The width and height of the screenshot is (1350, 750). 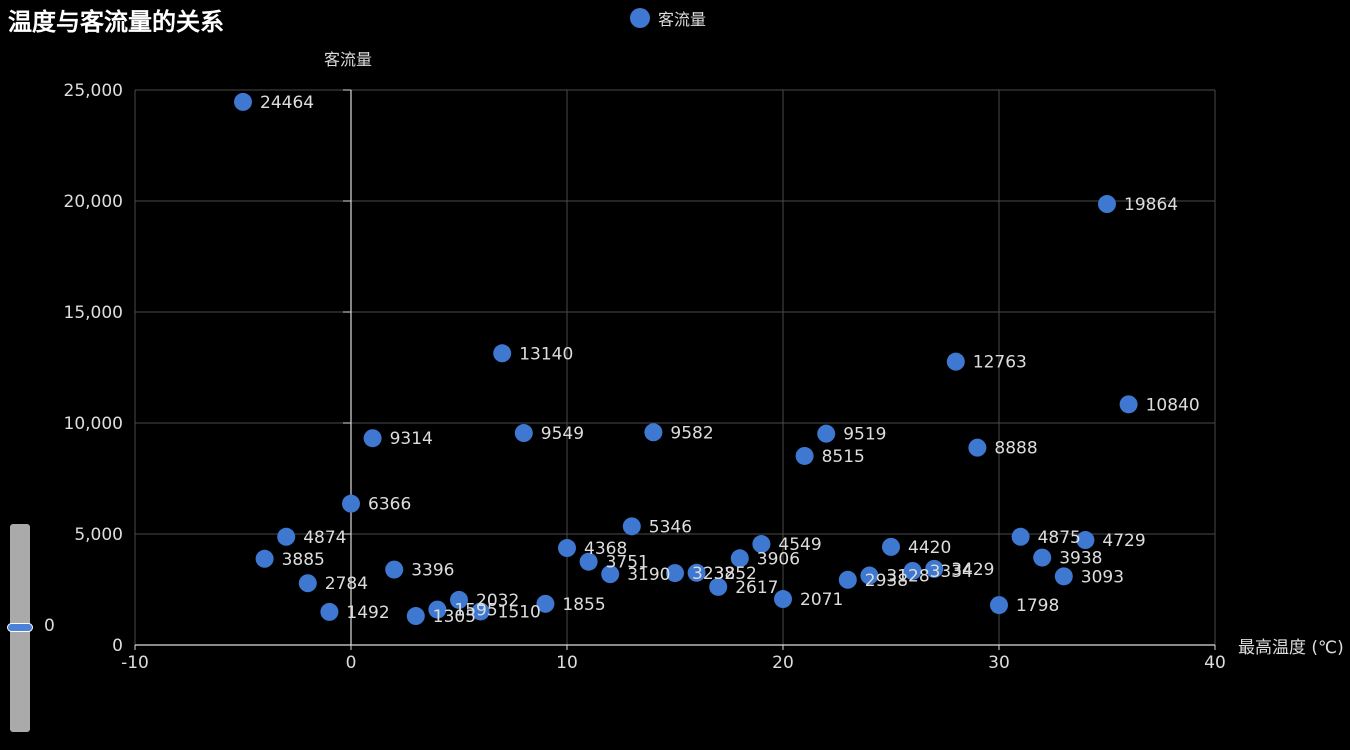 What do you see at coordinates (567, 663) in the screenshot?
I see `x-tick-label: 10` at bounding box center [567, 663].